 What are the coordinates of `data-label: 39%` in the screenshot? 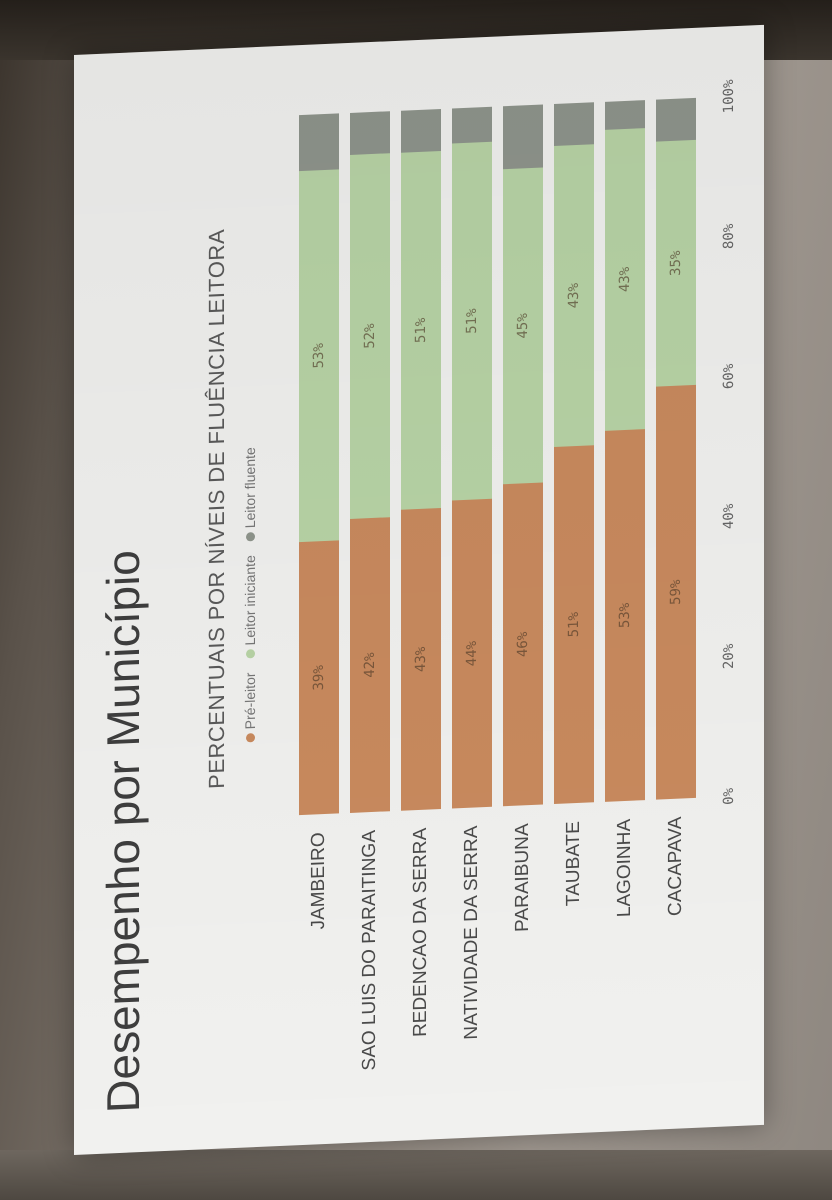 It's located at (319, 677).